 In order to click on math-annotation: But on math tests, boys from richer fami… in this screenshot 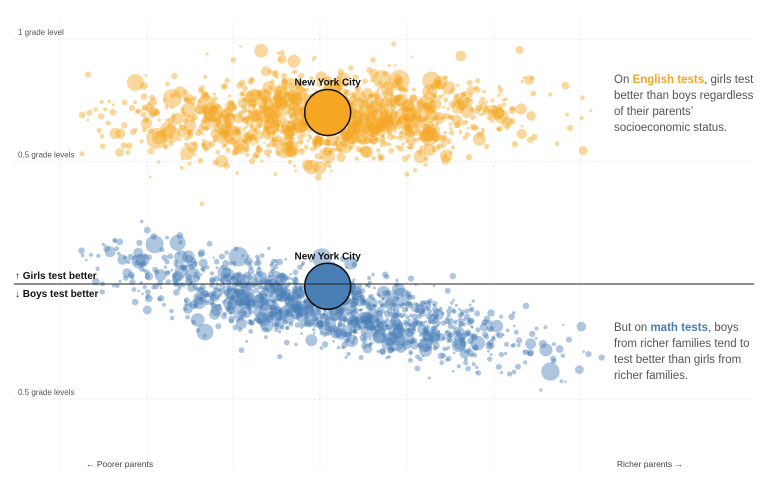, I will do `click(682, 352)`.